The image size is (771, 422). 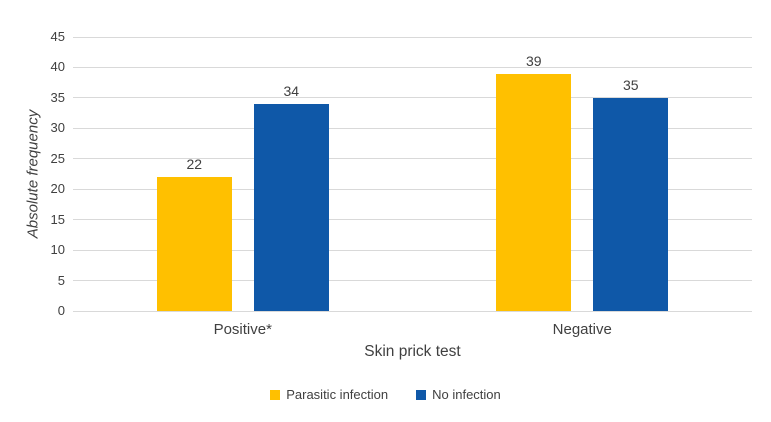 I want to click on bar-parasitic-infection-positive, so click(x=194, y=244).